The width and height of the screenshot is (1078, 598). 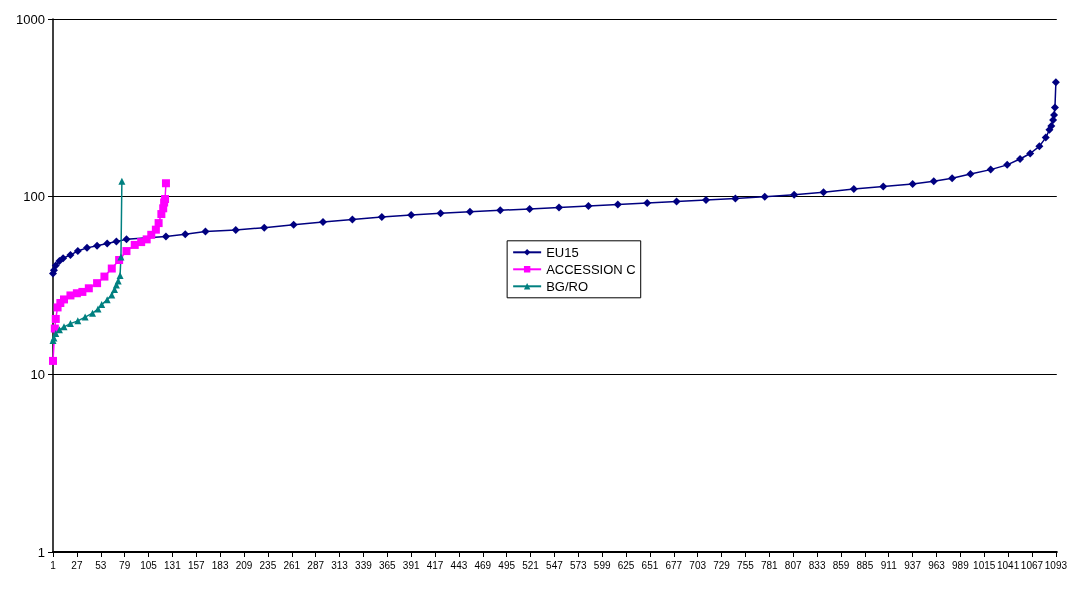 What do you see at coordinates (650, 565) in the screenshot?
I see `x-tick-label: 651` at bounding box center [650, 565].